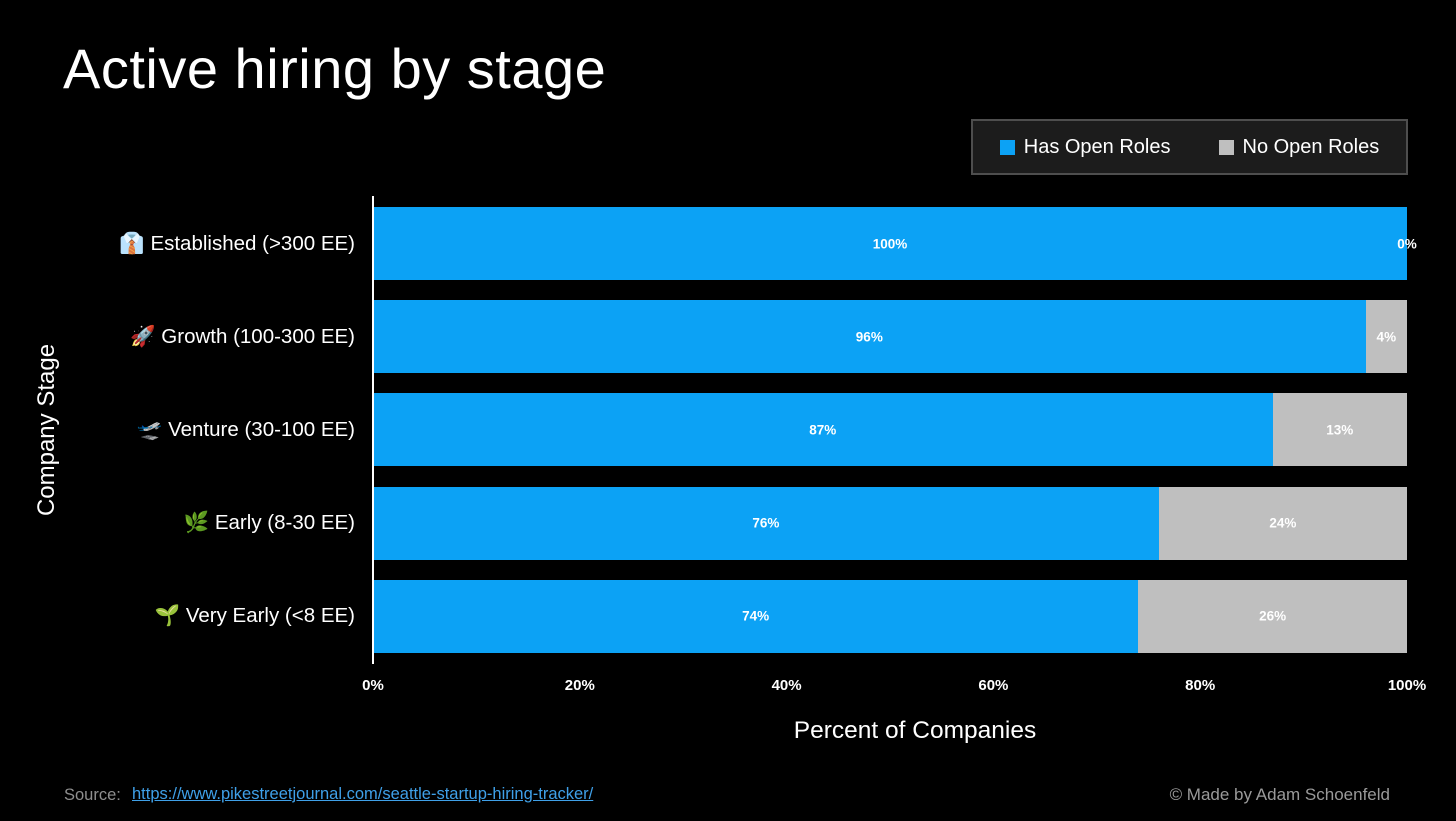  I want to click on legend-swatch-blue-icon, so click(1007, 147).